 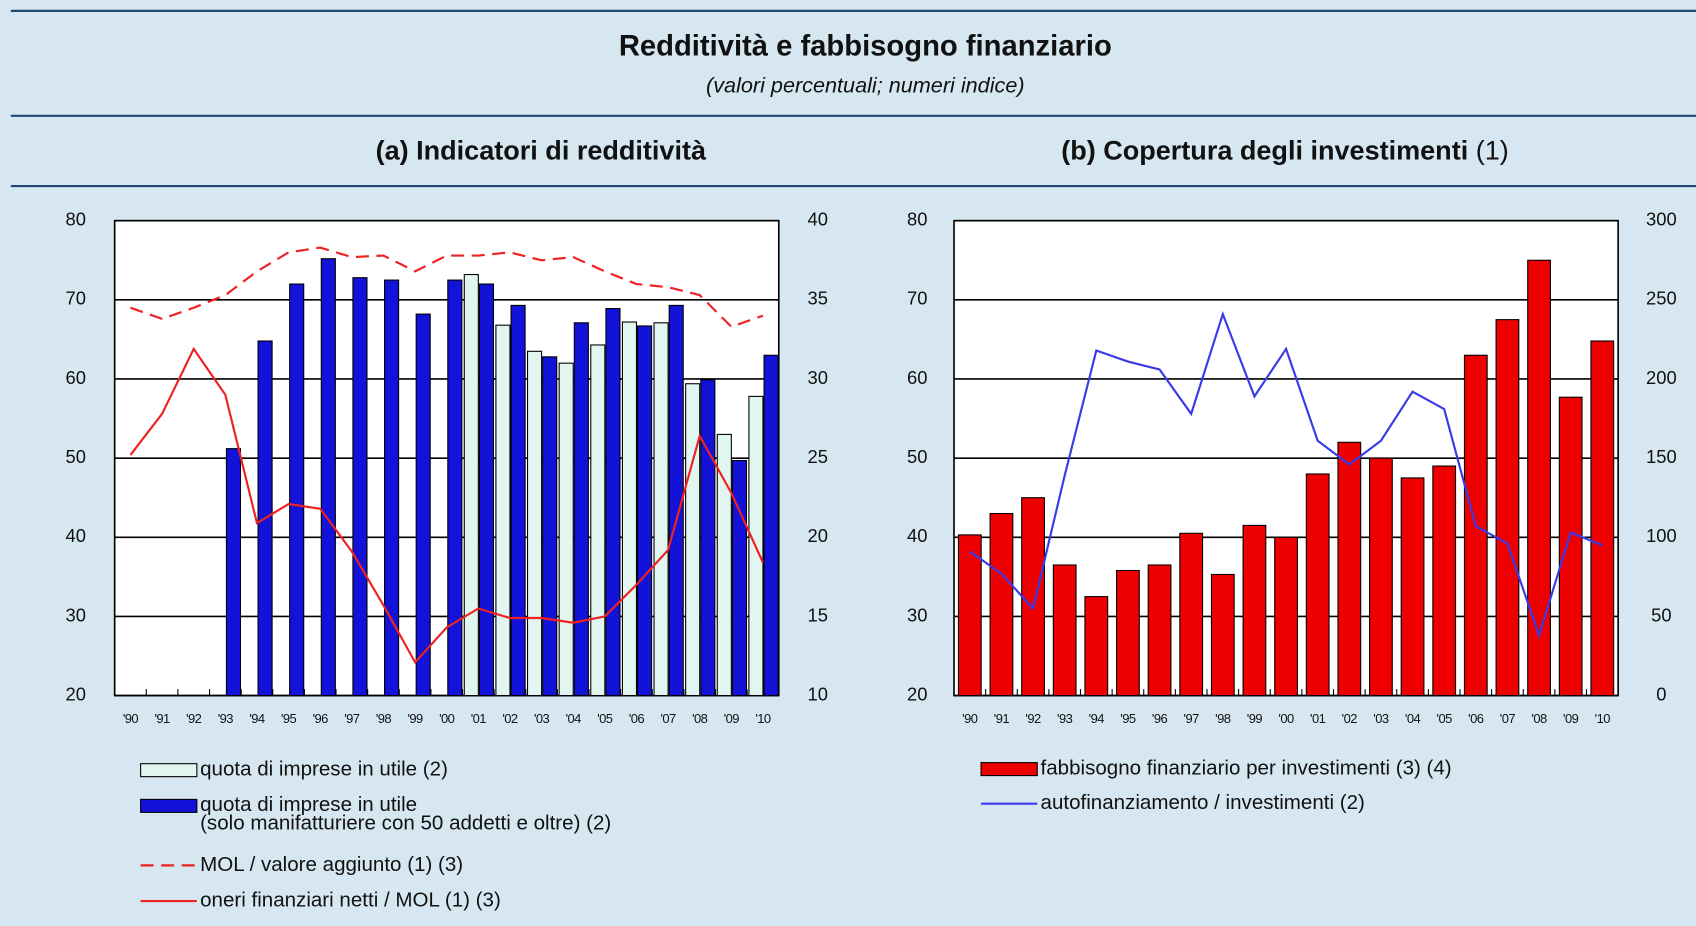 I want to click on y2-tick-label: 35, so click(x=817, y=298).